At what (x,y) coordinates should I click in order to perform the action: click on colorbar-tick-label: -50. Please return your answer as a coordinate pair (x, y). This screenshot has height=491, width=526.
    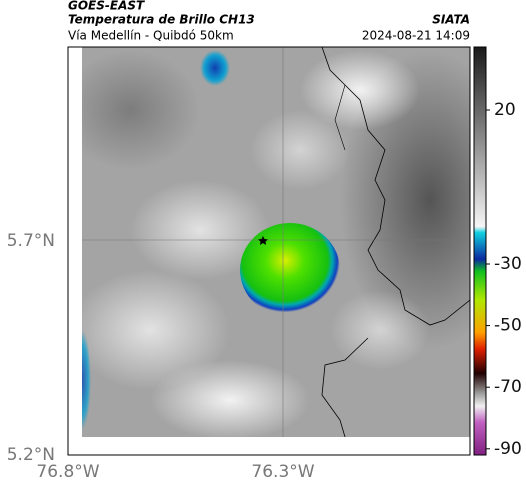
    Looking at the image, I should click on (508, 326).